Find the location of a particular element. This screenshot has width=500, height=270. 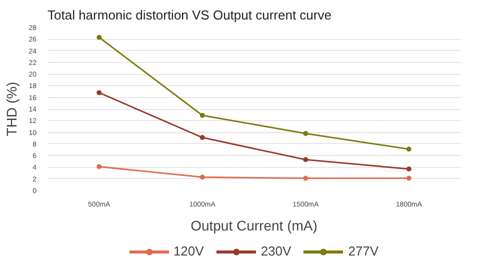

x-axis-title: Output Current (mA) is located at coordinates (254, 226).